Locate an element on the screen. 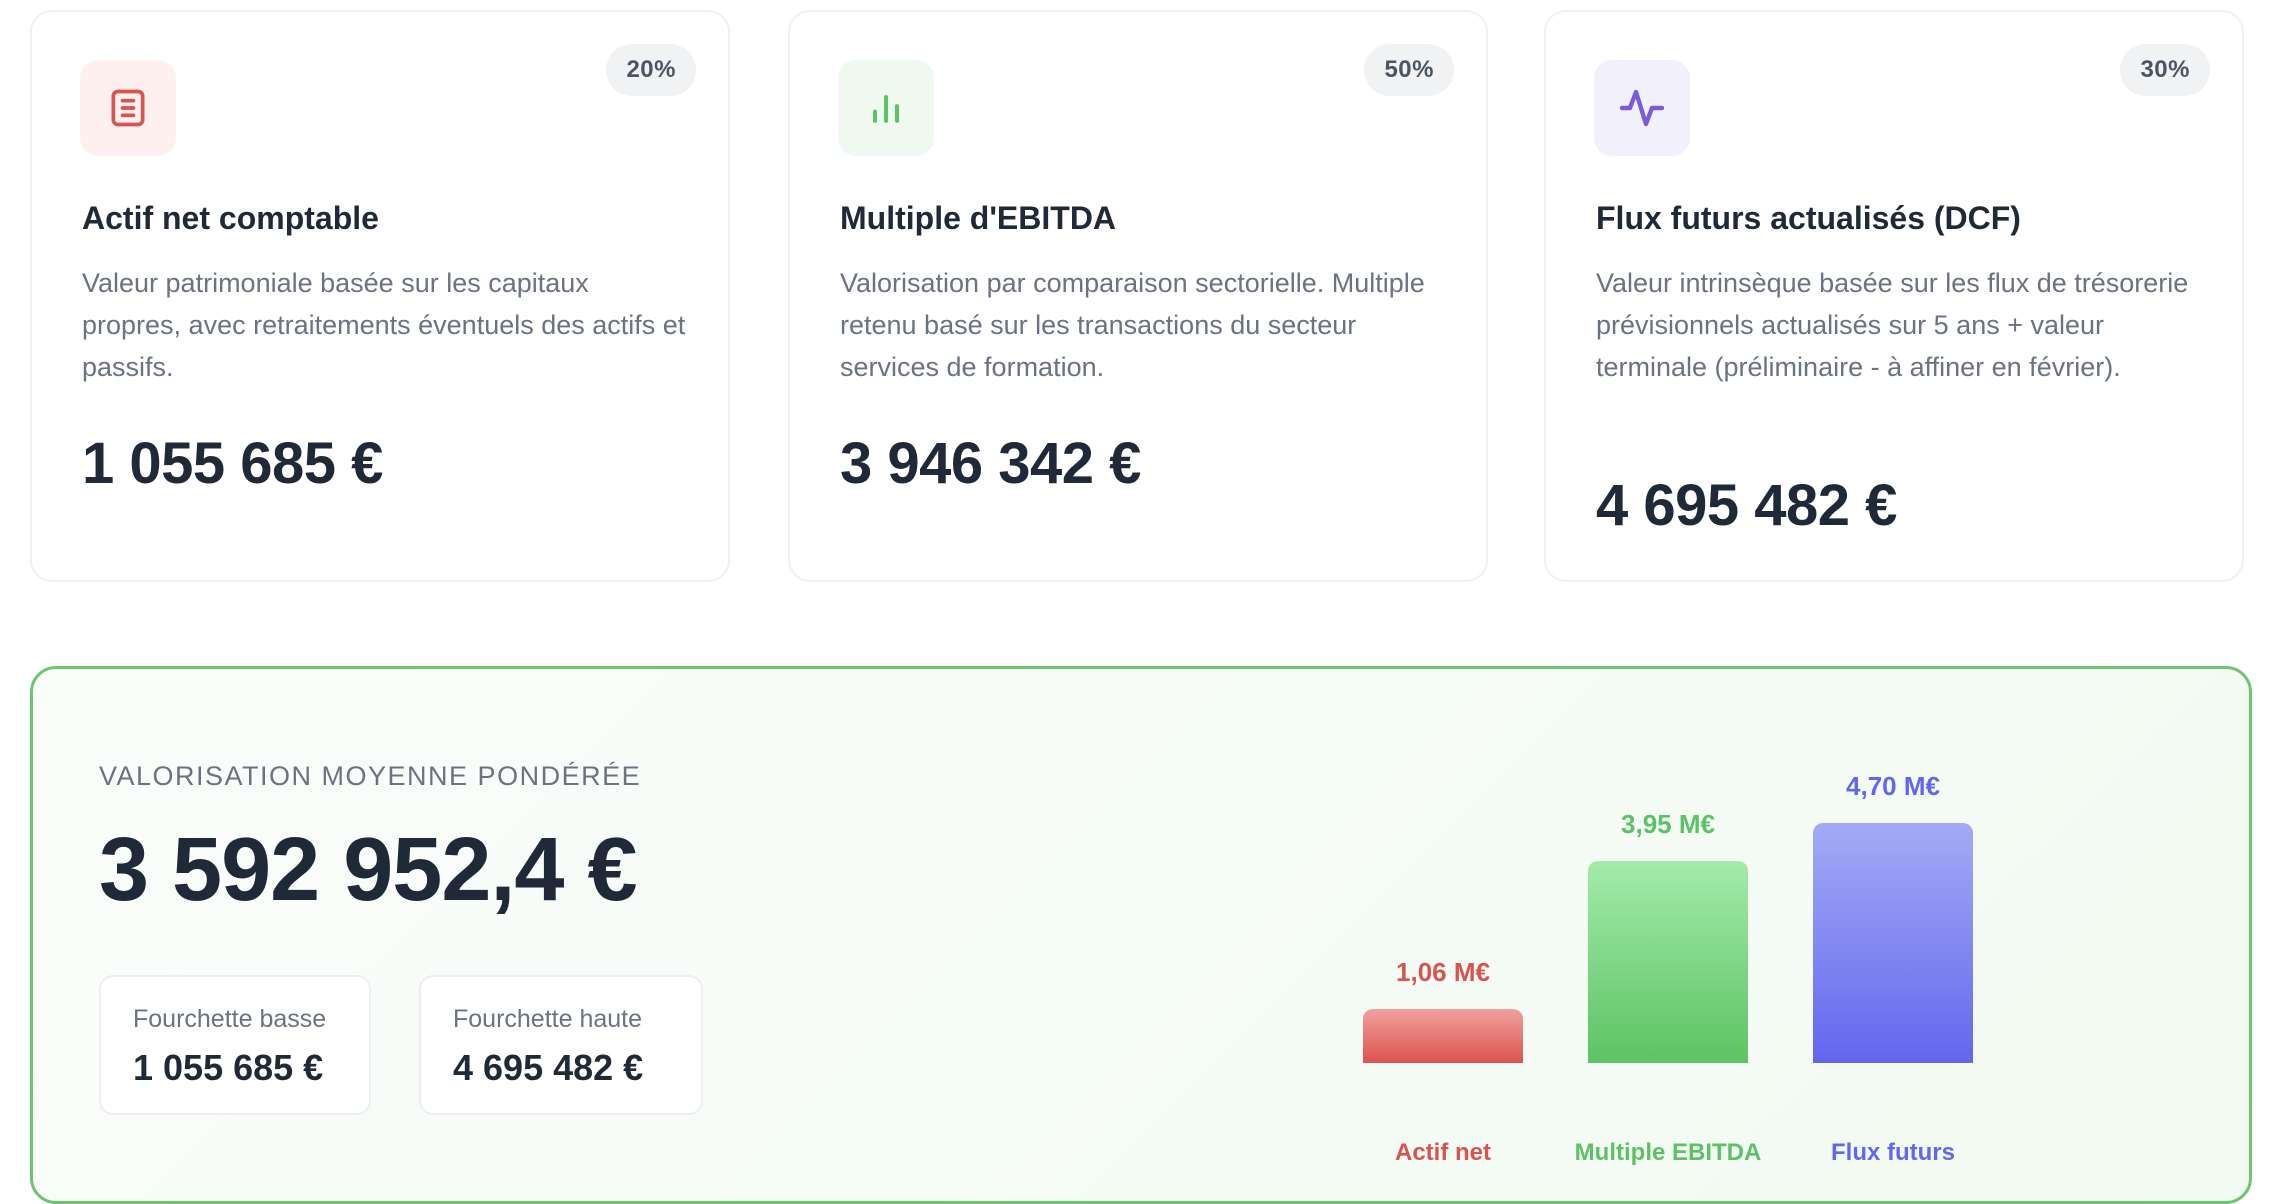 The width and height of the screenshot is (2270, 1204). range-high-value: 4 695 482 € is located at coordinates (548, 1067).